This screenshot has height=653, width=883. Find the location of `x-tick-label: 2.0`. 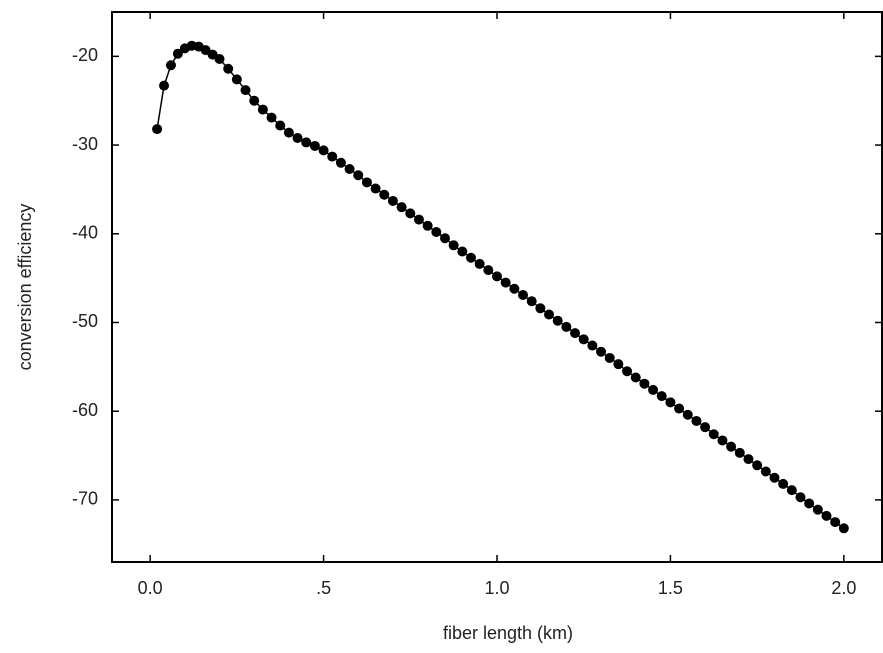

x-tick-label: 2.0 is located at coordinates (843, 588).